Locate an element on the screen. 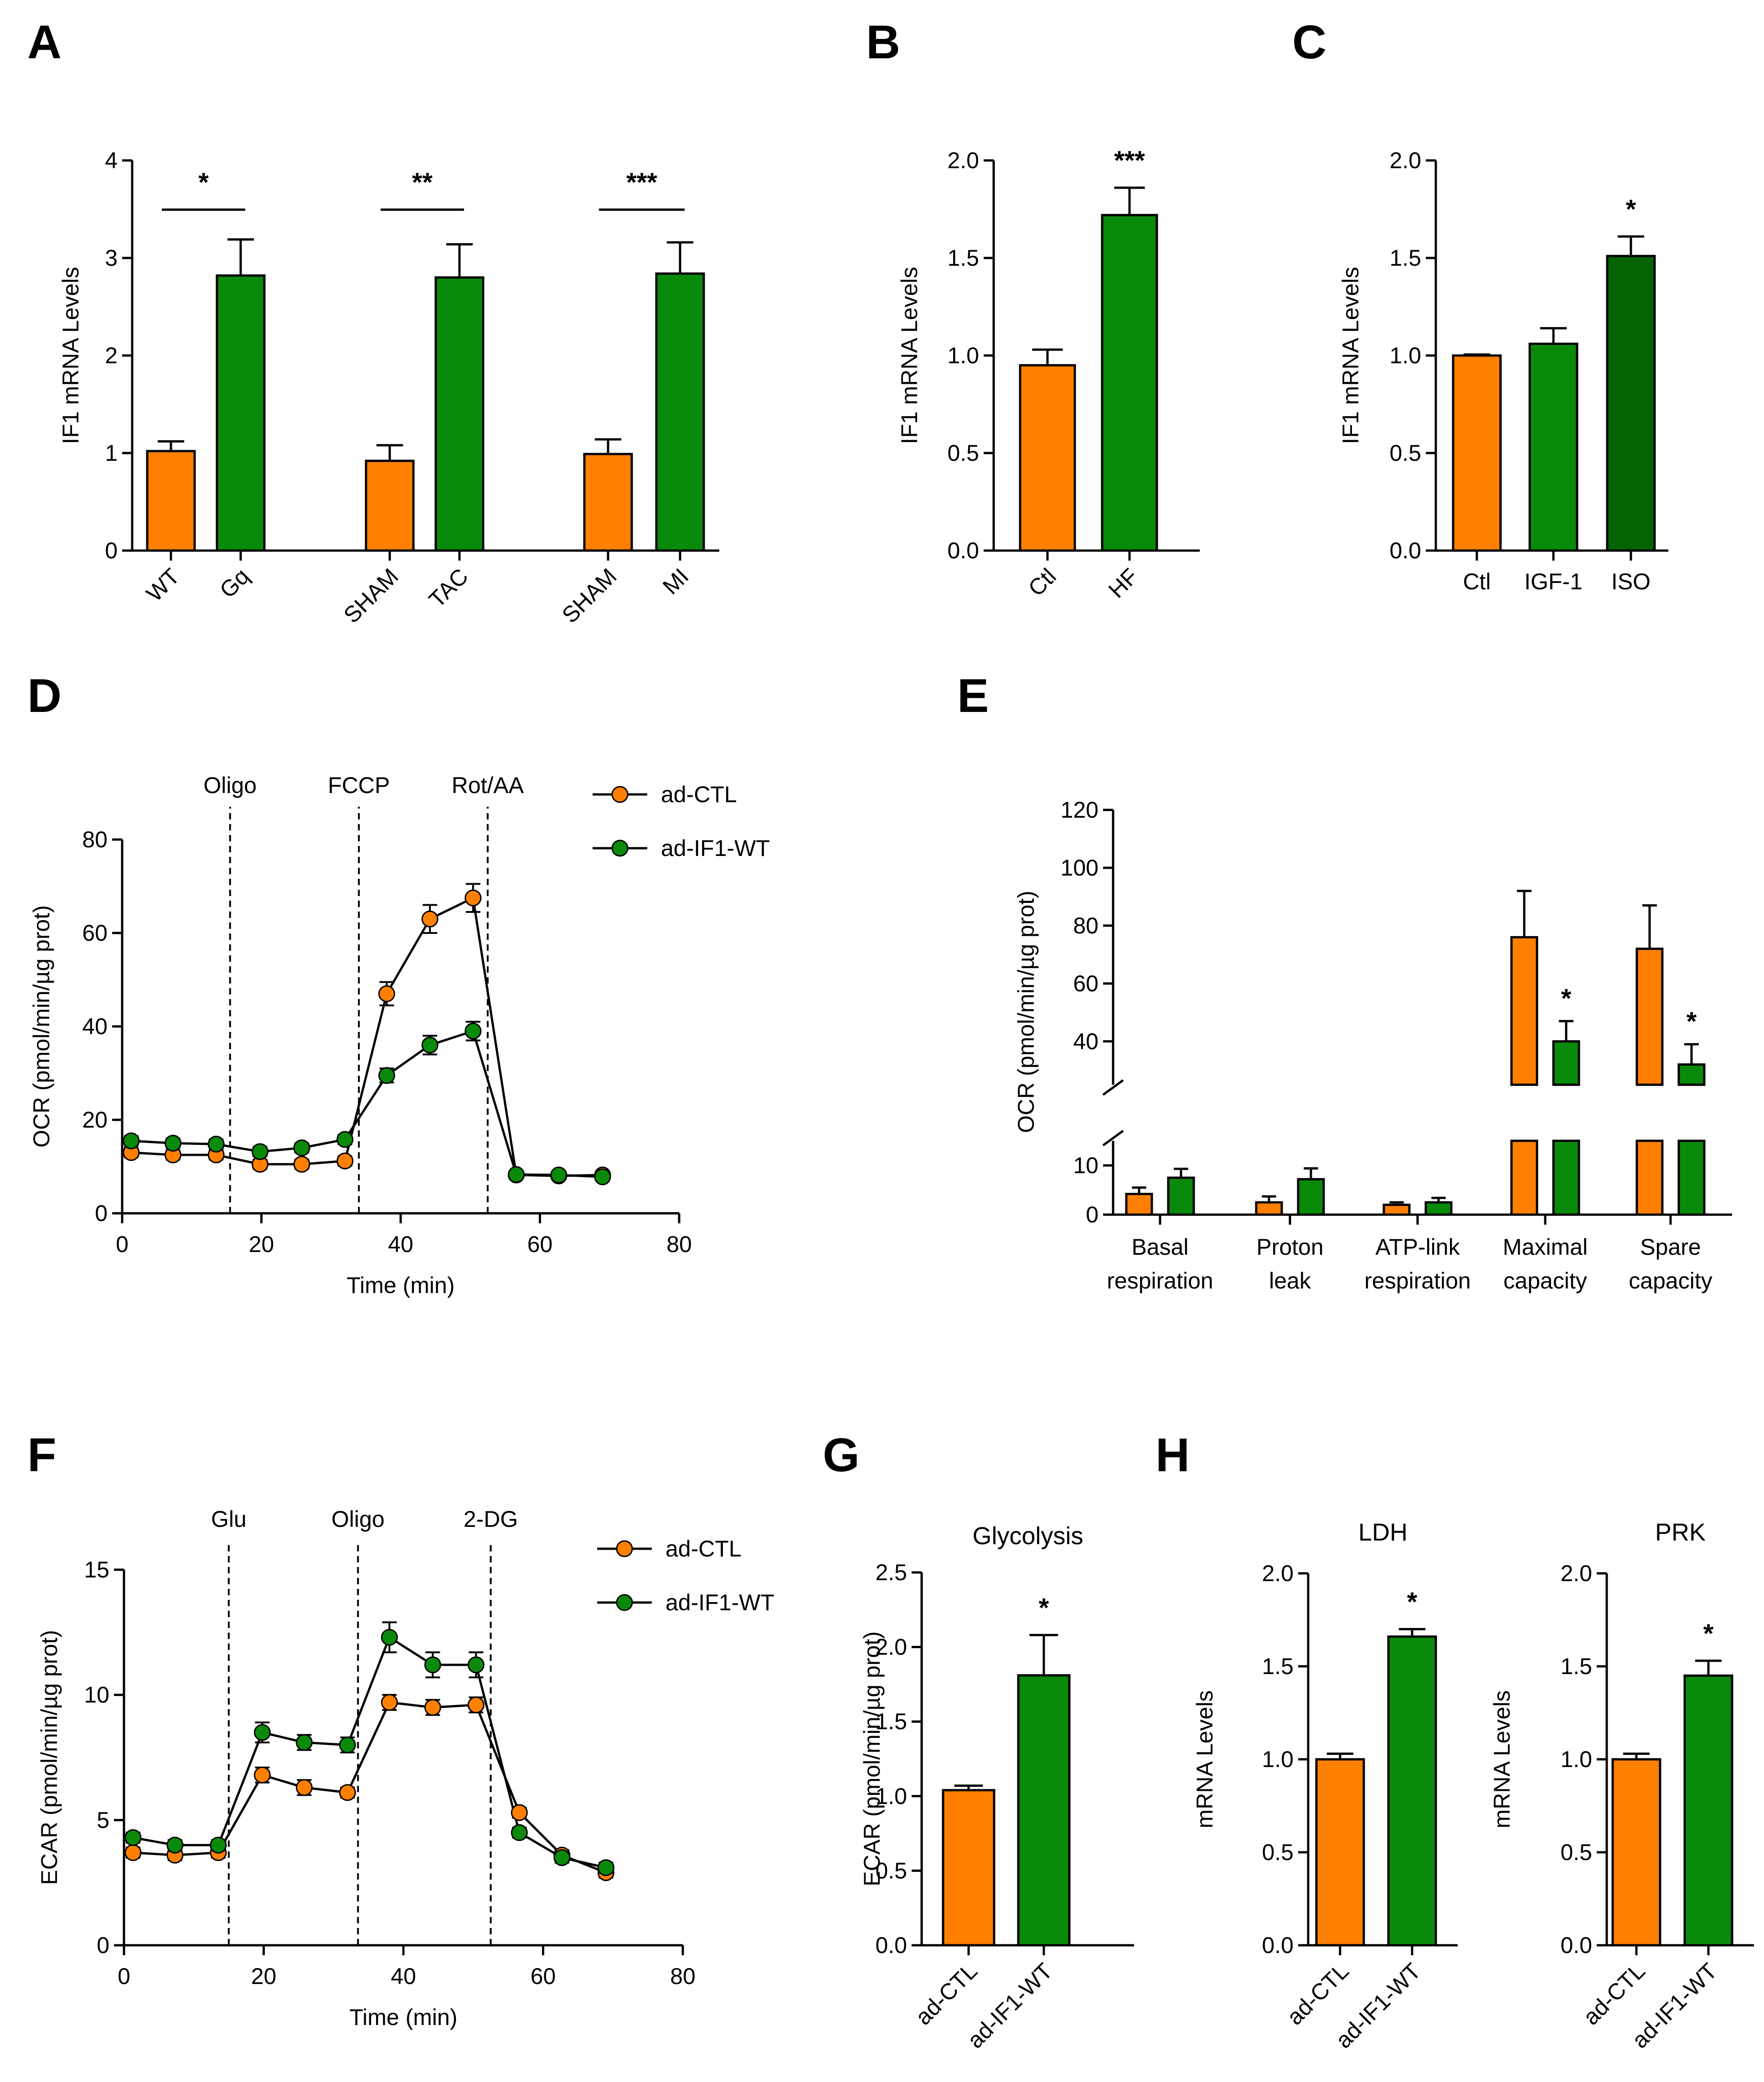  panel-b-y-tick-label: 0.0 is located at coordinates (963, 550).